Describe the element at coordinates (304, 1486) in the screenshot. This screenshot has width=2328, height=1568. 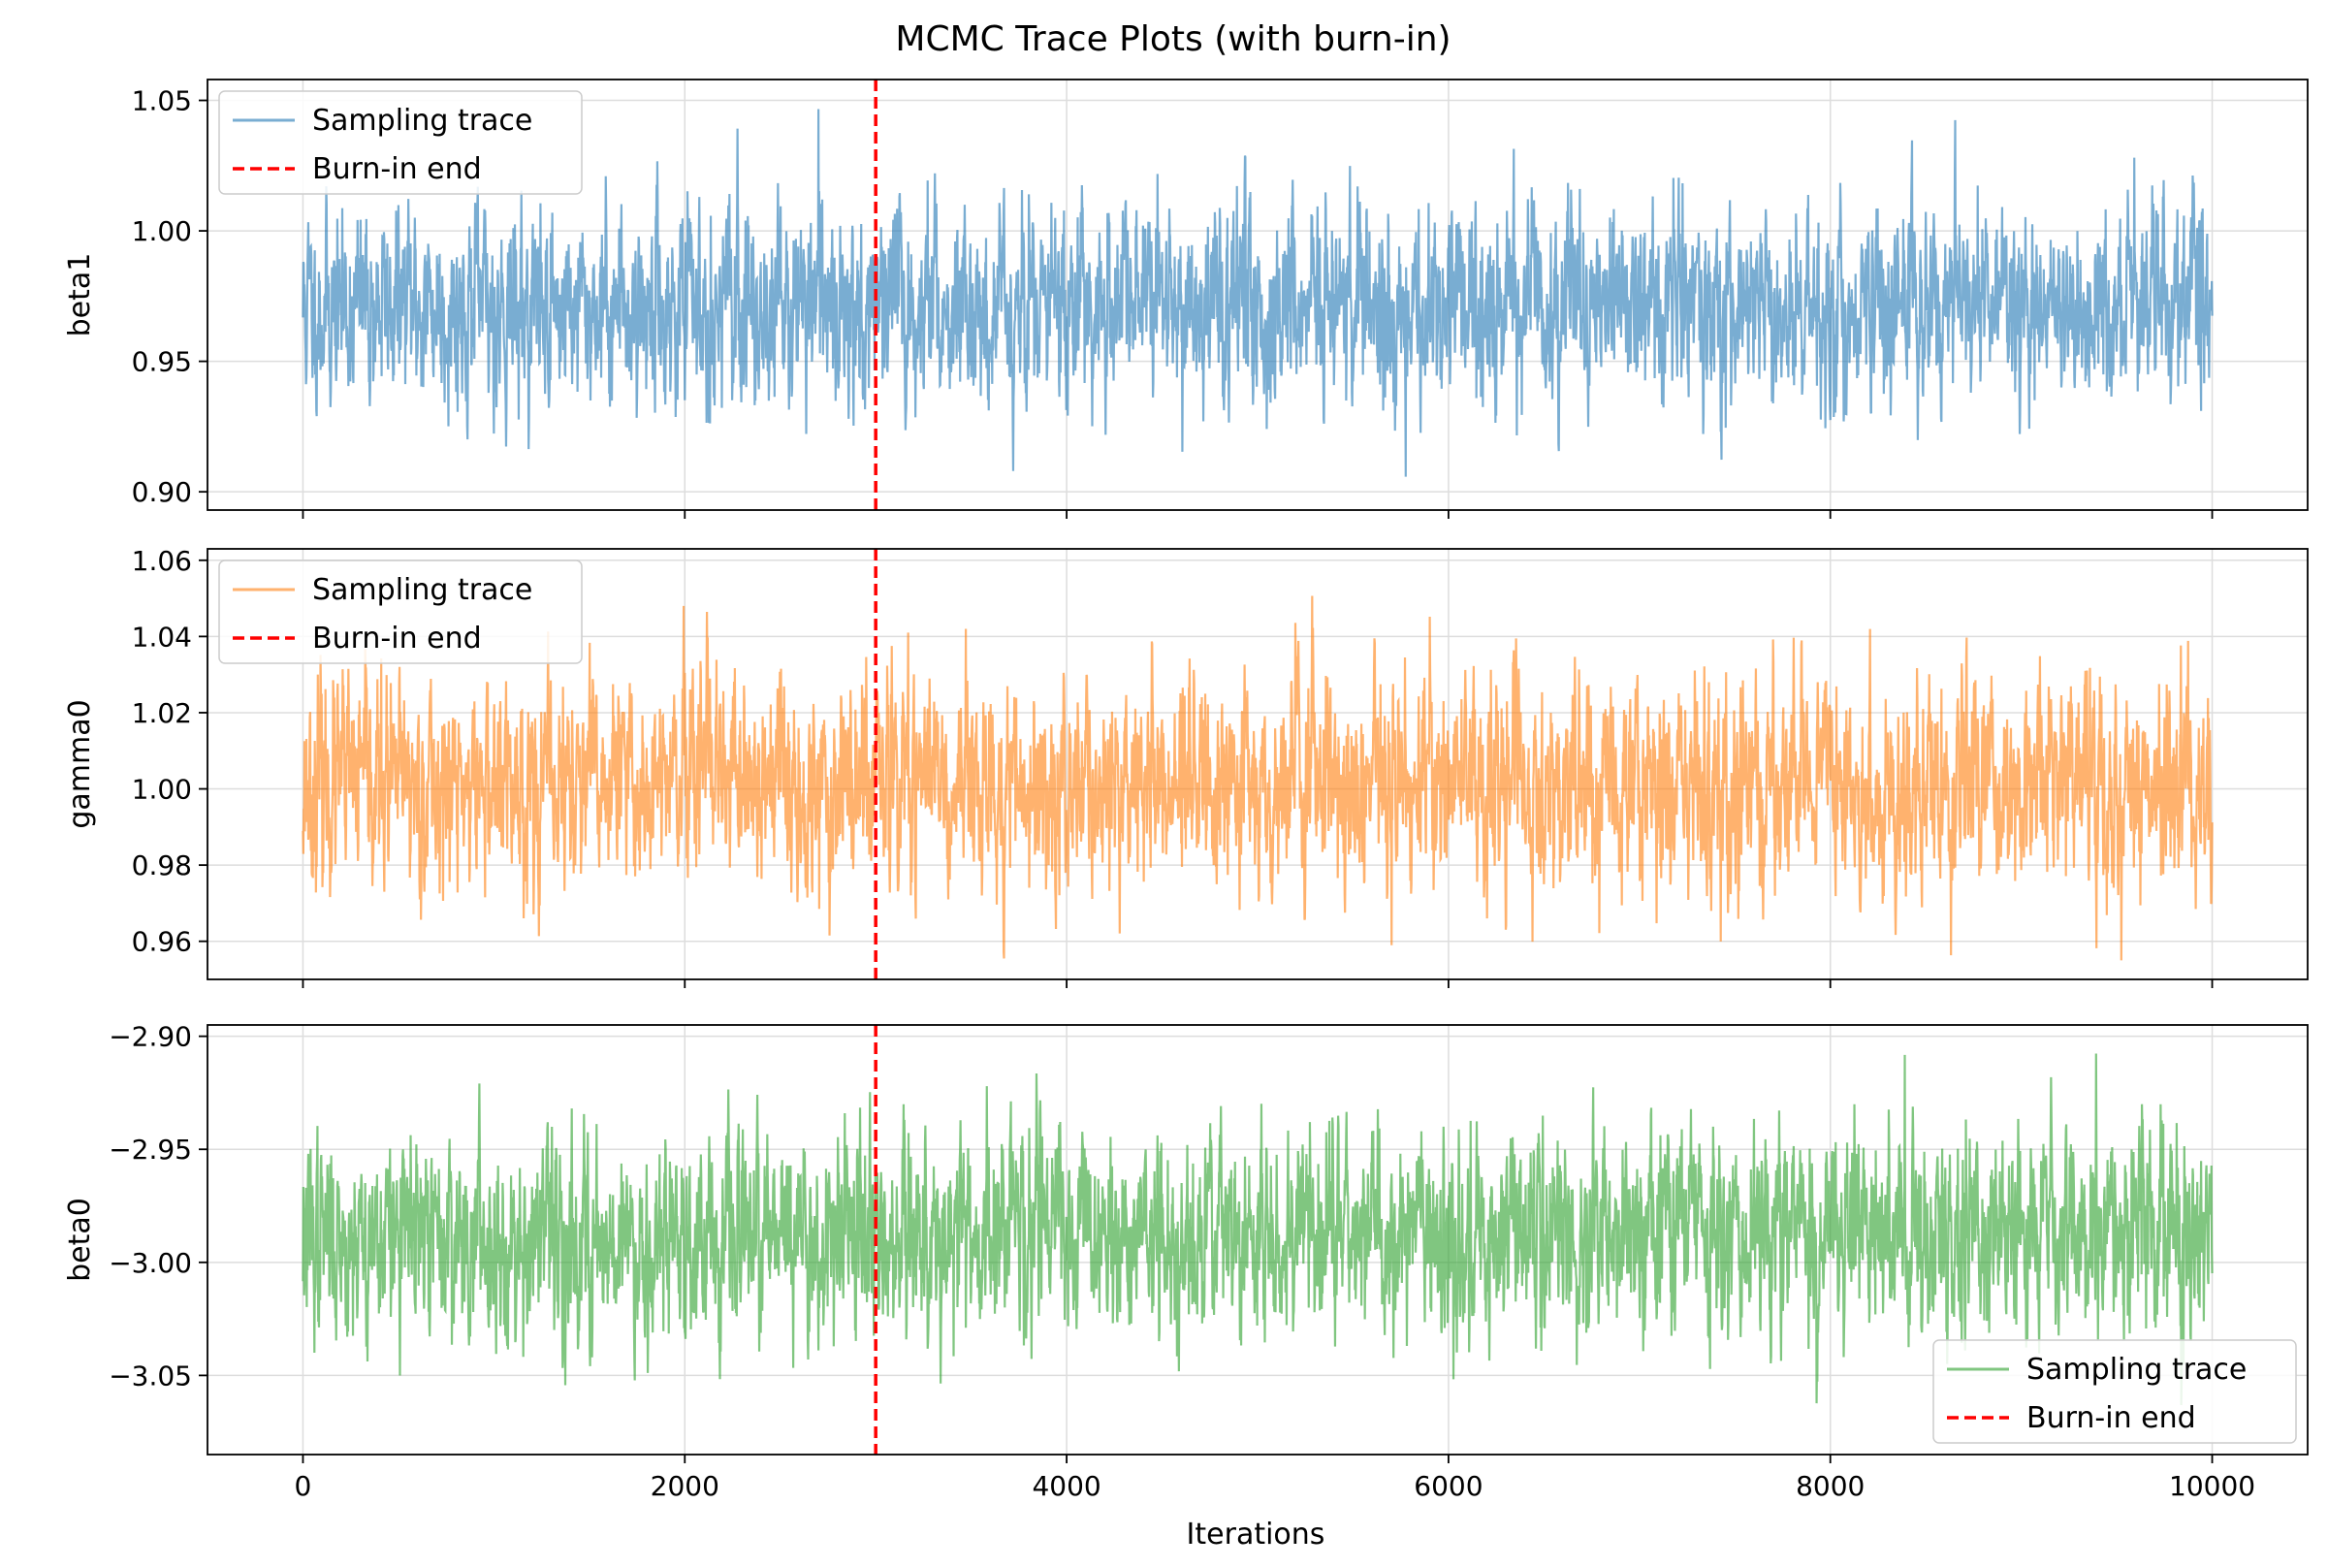
I see `x-tick-label: 0` at that location.